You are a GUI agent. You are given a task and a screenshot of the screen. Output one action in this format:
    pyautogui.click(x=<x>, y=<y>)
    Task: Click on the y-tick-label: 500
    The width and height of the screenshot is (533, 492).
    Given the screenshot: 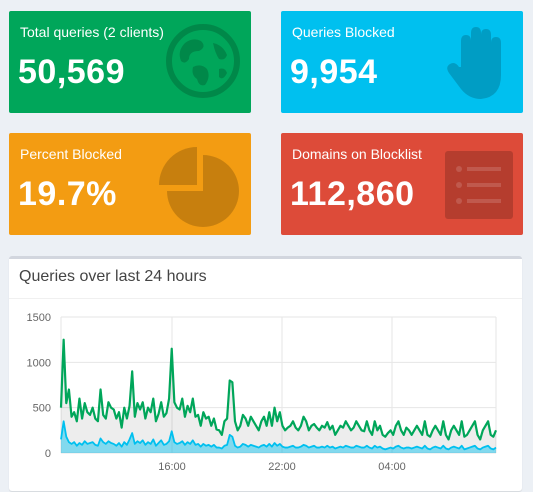 What is the action you would take?
    pyautogui.click(x=42, y=409)
    